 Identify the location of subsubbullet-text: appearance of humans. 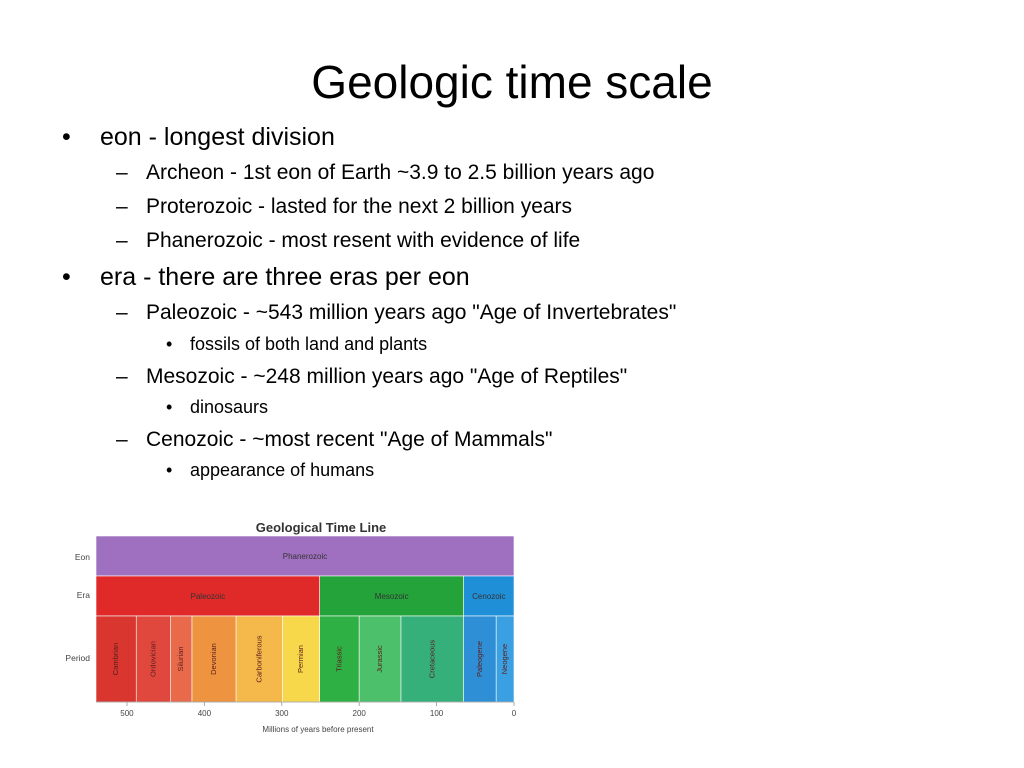
(282, 470).